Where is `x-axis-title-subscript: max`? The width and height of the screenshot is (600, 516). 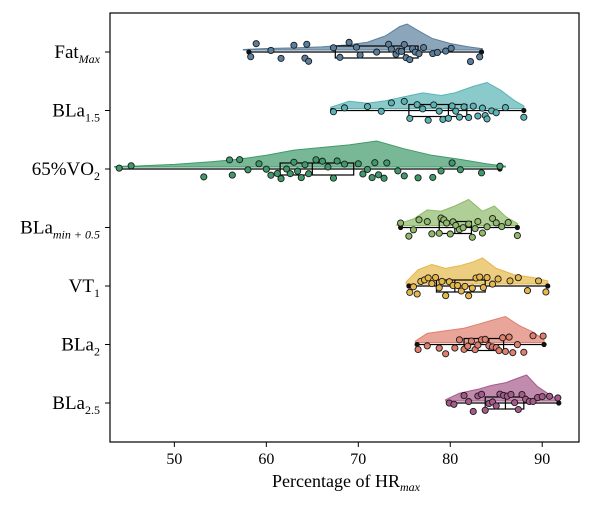
x-axis-title-subscript: max is located at coordinates (410, 487).